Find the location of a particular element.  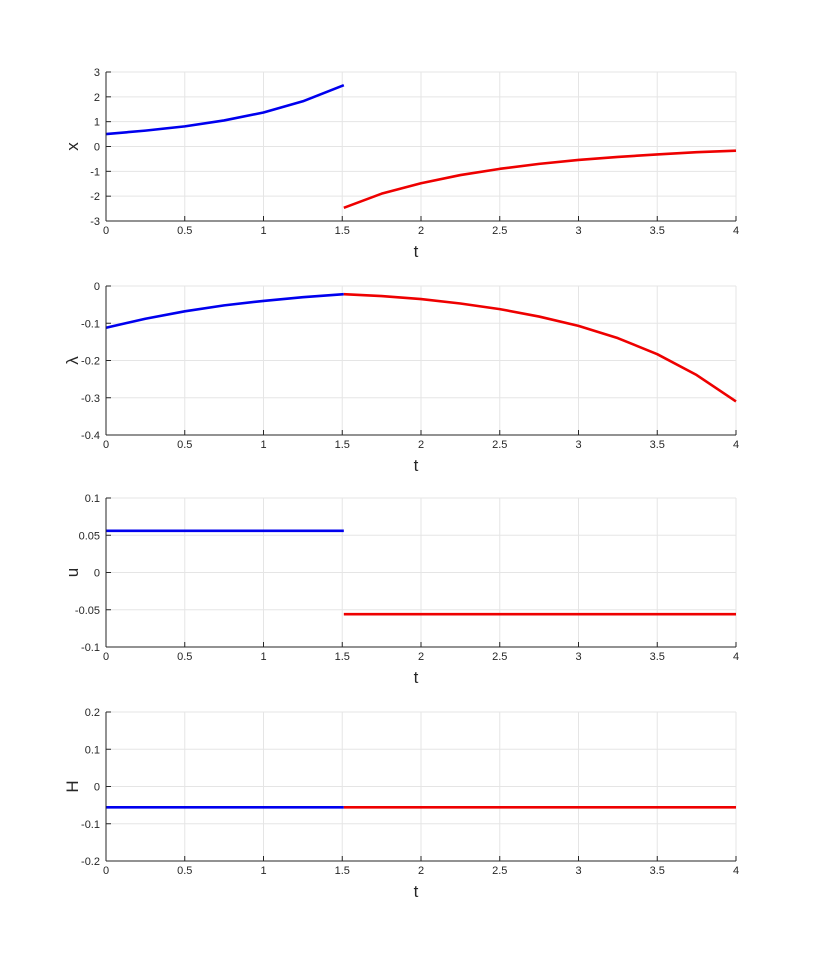

y-tick-label: -2 is located at coordinates (95, 197).